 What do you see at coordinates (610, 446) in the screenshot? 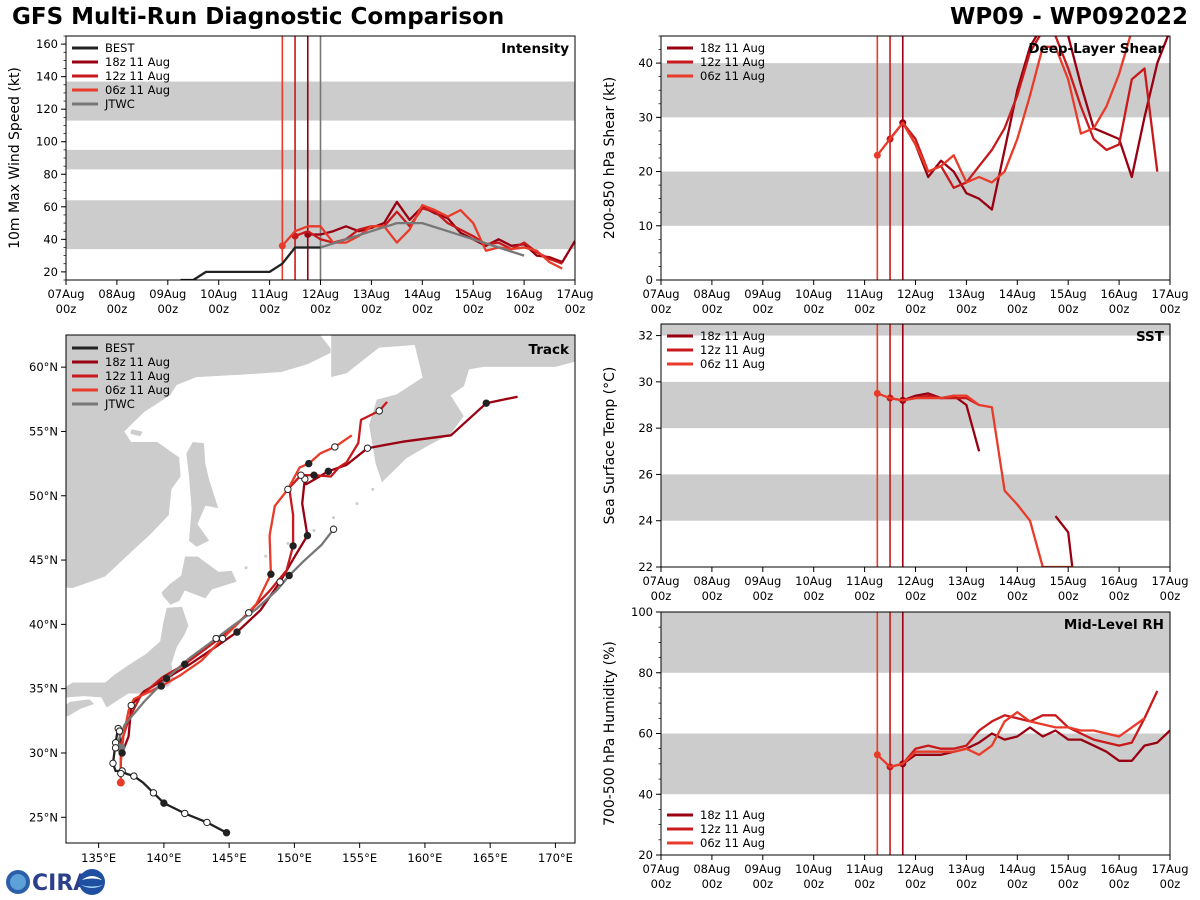
I see `y-axis-label: Sea Surface Temp (°C)` at bounding box center [610, 446].